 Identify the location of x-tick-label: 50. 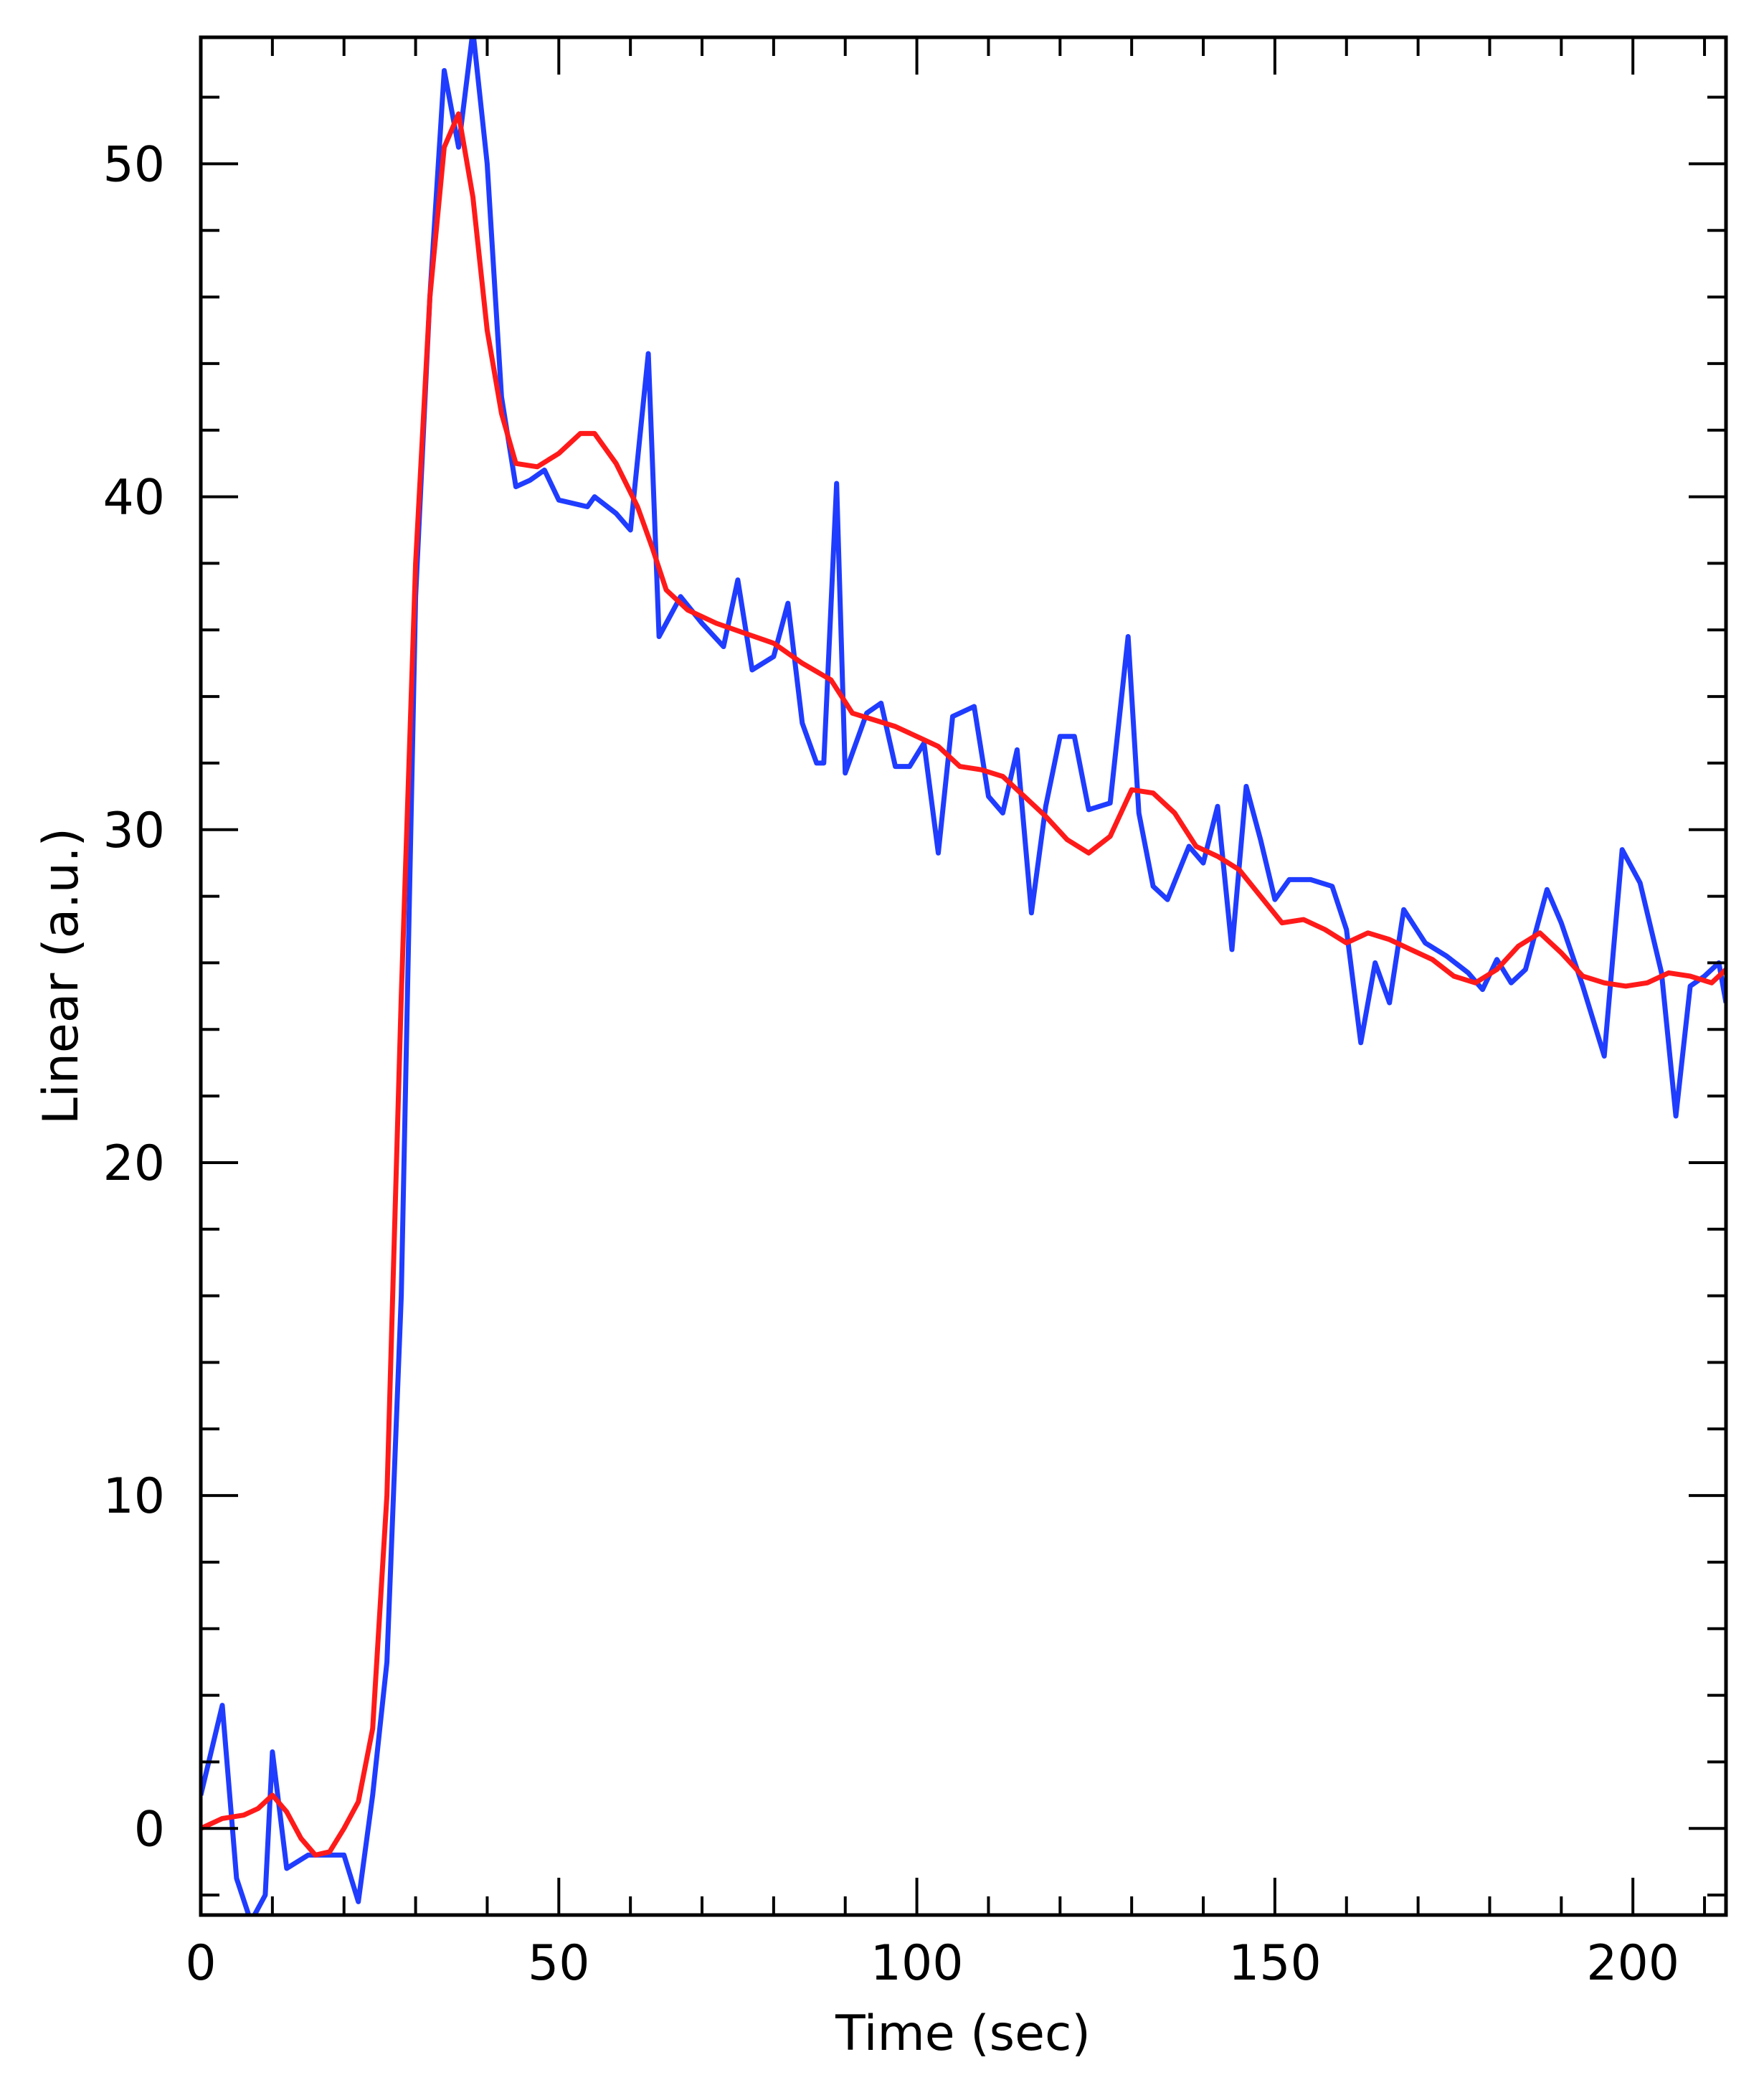
(559, 1963).